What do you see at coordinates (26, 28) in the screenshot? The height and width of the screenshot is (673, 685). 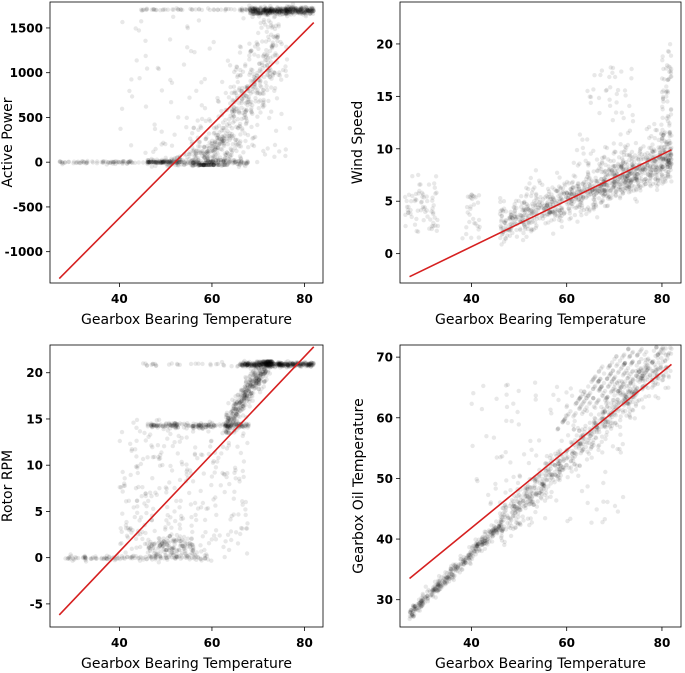 I see `y-tick-label: 1500` at bounding box center [26, 28].